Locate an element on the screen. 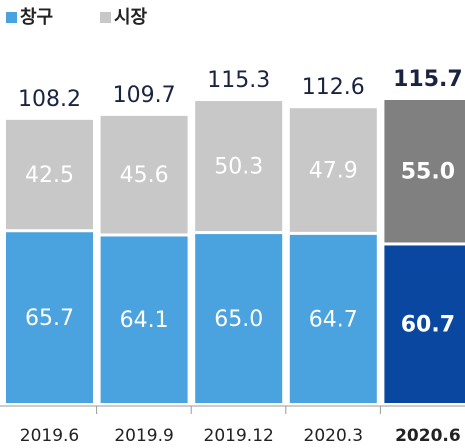 This screenshot has height=448, width=465. x-tick-label: 2019.9 is located at coordinates (143, 436).